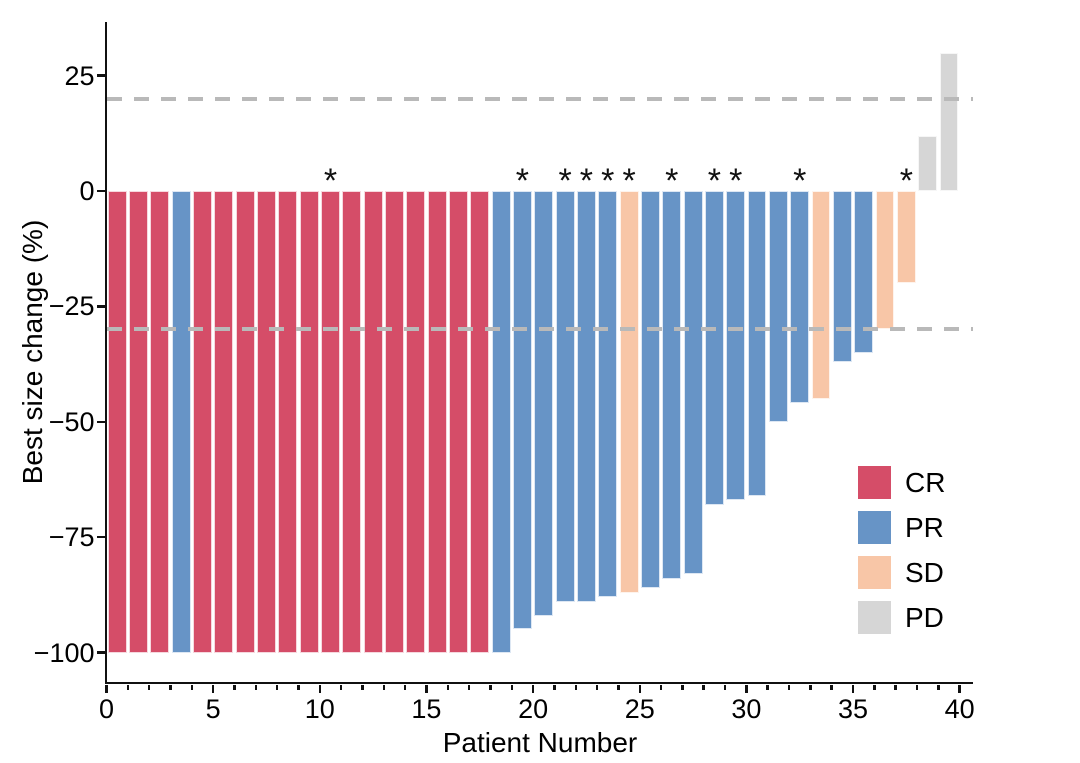 This screenshot has height=763, width=1080. Describe the element at coordinates (853, 709) in the screenshot. I see `x-tick-label: 35` at that location.